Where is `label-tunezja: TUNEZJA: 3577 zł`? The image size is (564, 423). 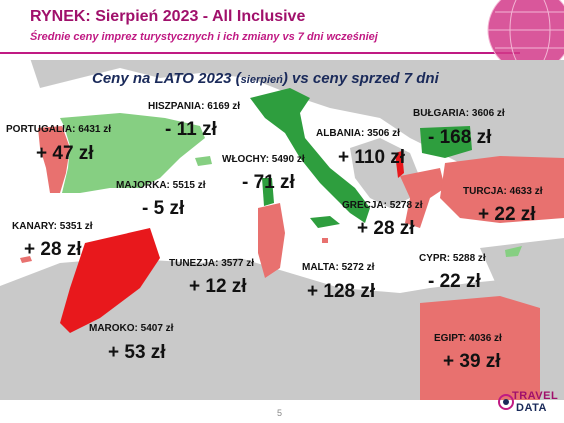 label-tunezja: TUNEZJA: 3577 zł is located at coordinates (212, 263).